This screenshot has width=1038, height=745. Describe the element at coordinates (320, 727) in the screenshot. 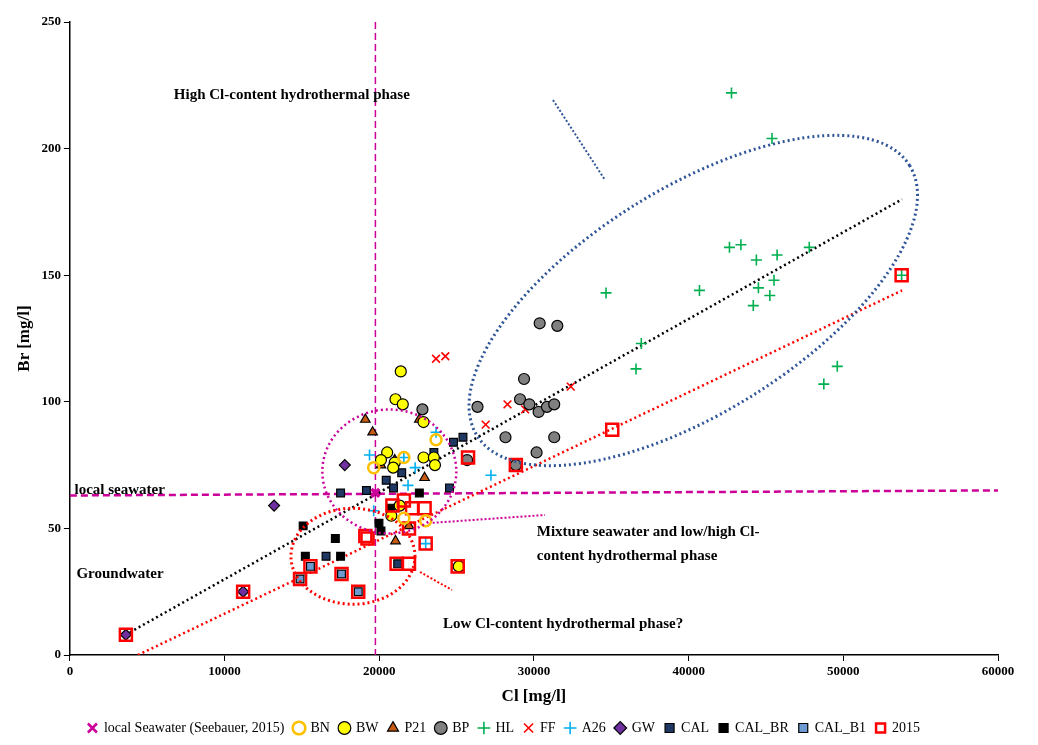

I see `legend-label: BN` at that location.